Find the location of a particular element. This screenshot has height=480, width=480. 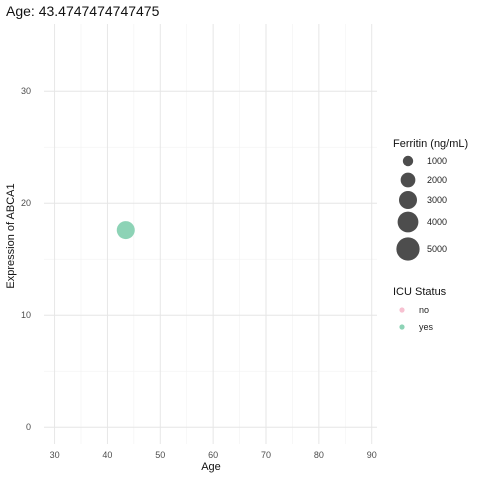

y-tick-label: 0 is located at coordinates (28, 427).